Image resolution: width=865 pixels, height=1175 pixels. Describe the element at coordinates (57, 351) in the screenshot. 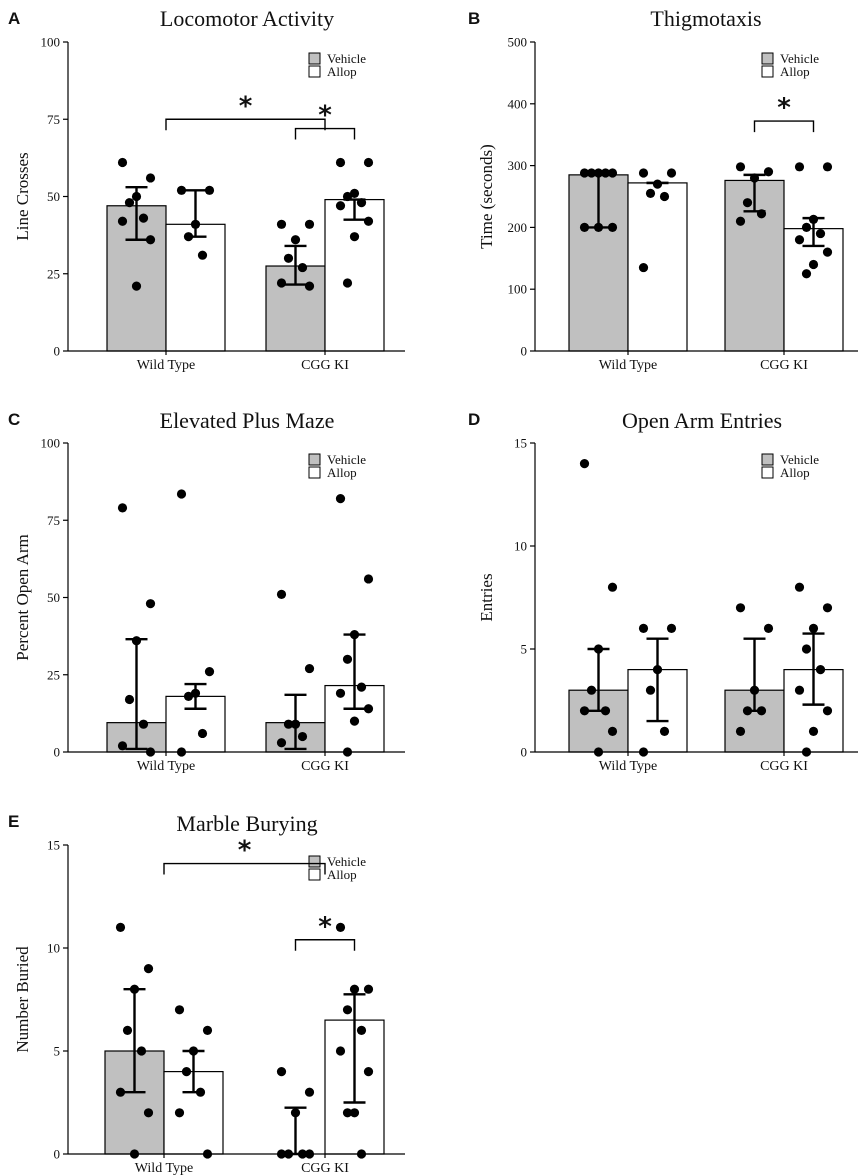

I see `y-tick-label: 0` at that location.